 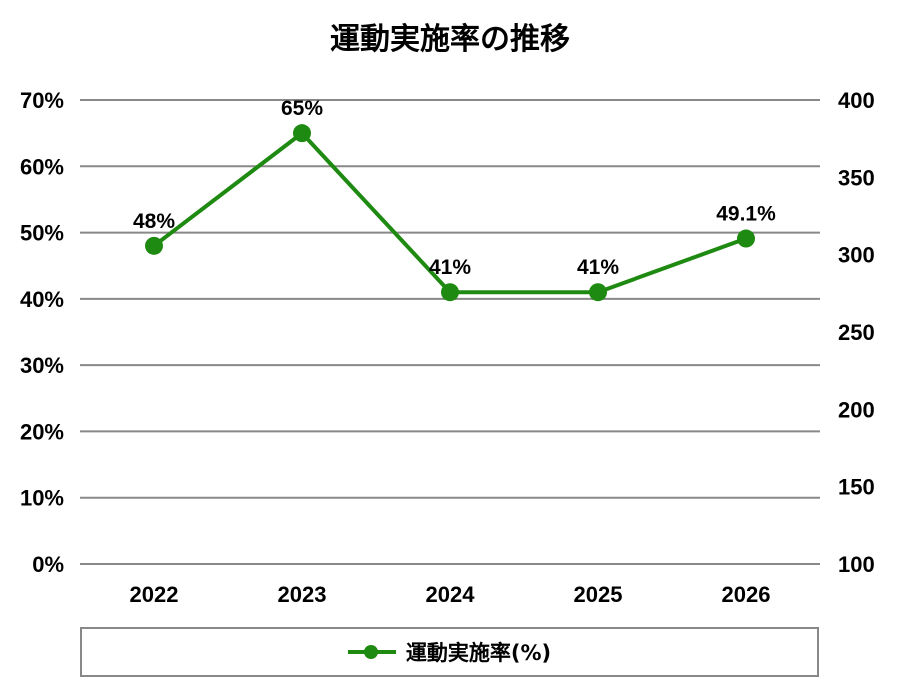 I want to click on legend: 運動実施率(%), so click(x=449, y=652).